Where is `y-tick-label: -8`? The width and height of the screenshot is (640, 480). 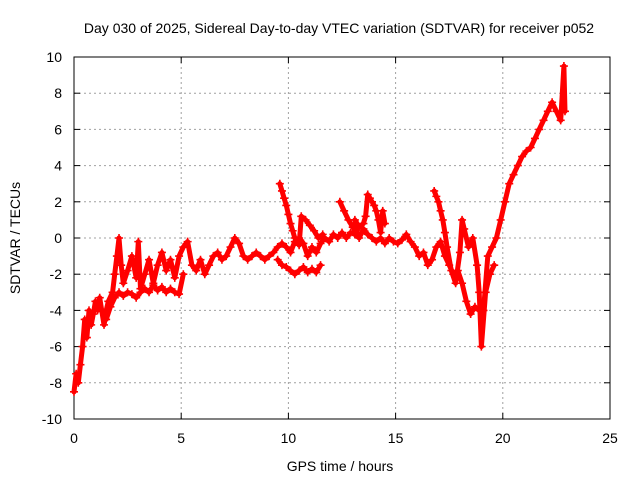
y-tick-label: -8 is located at coordinates (56, 383).